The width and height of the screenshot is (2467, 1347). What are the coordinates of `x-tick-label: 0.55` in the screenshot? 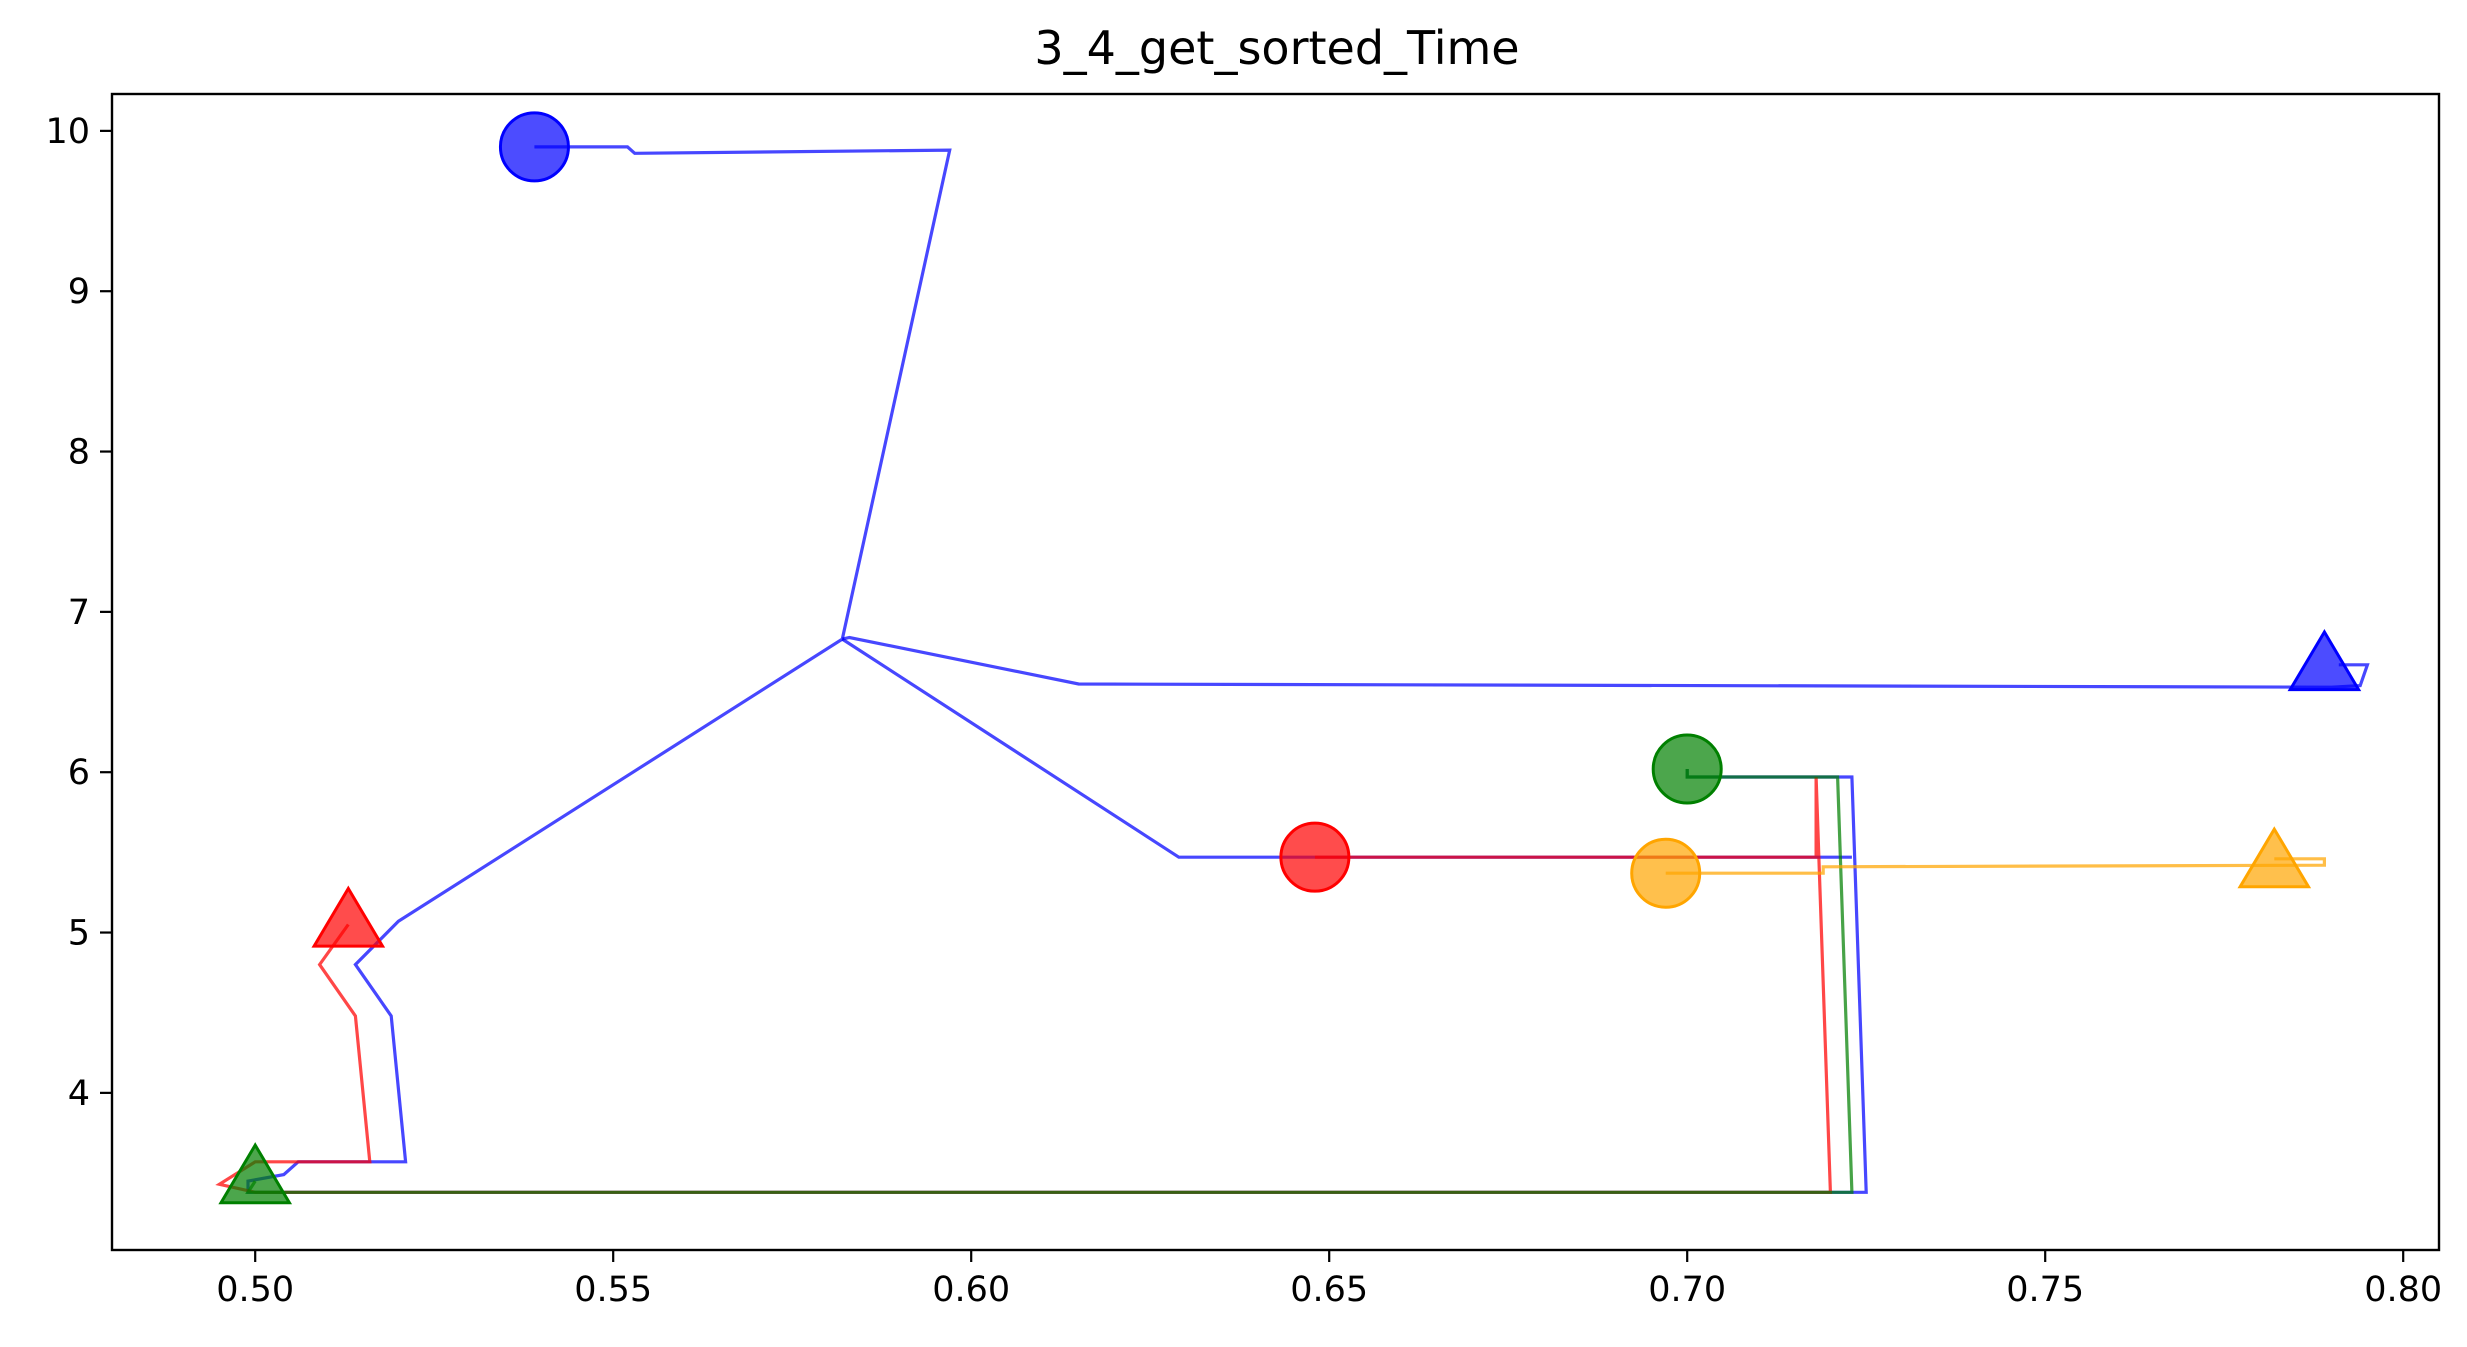 It's located at (613, 1290).